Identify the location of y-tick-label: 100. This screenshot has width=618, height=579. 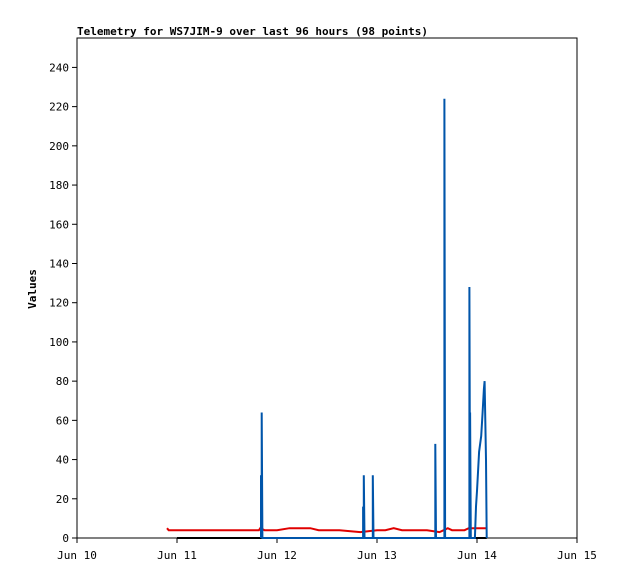
(59, 342).